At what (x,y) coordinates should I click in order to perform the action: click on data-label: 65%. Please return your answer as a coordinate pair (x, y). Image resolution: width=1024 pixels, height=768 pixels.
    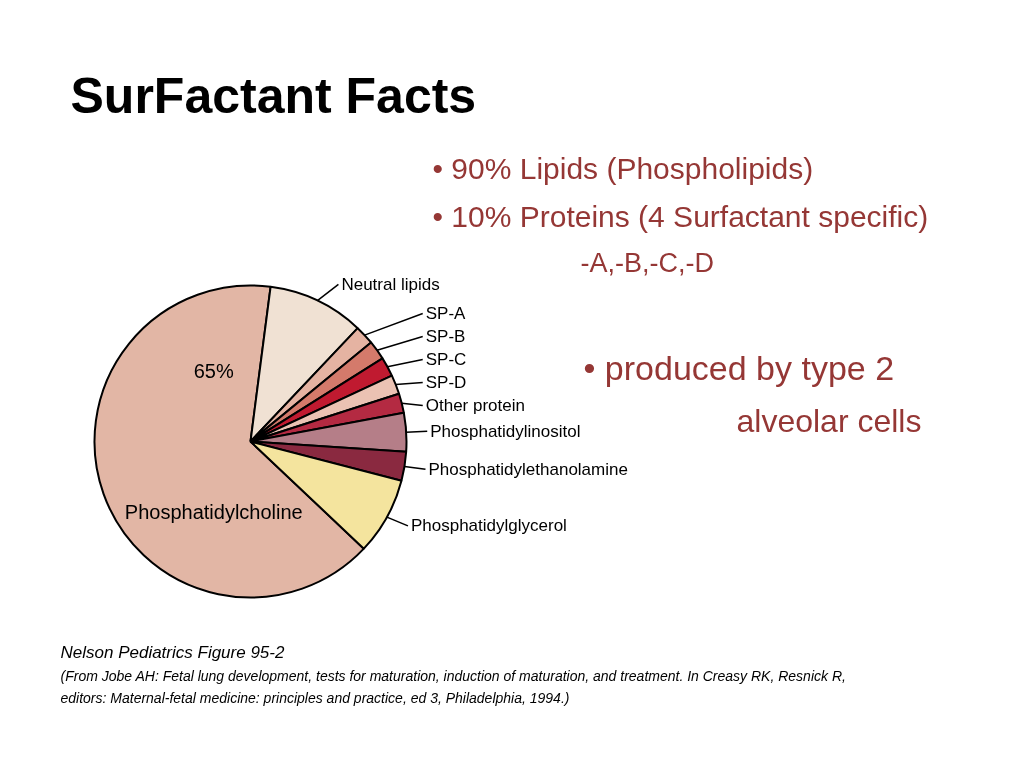
    Looking at the image, I should click on (213, 371).